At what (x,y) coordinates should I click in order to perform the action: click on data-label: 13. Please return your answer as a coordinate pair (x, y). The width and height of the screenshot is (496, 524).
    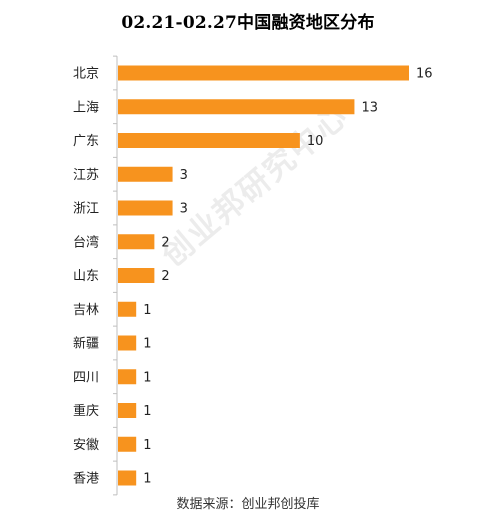
    Looking at the image, I should click on (369, 107).